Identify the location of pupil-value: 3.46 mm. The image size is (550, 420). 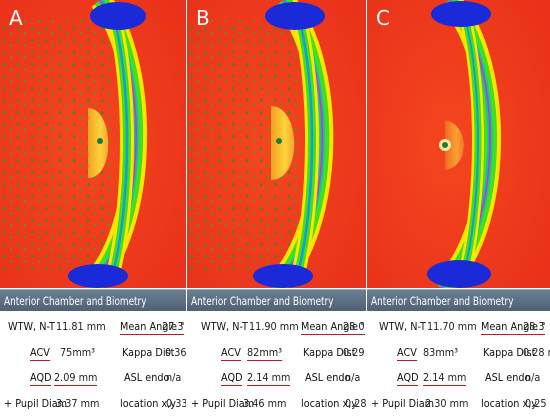
(265, 403).